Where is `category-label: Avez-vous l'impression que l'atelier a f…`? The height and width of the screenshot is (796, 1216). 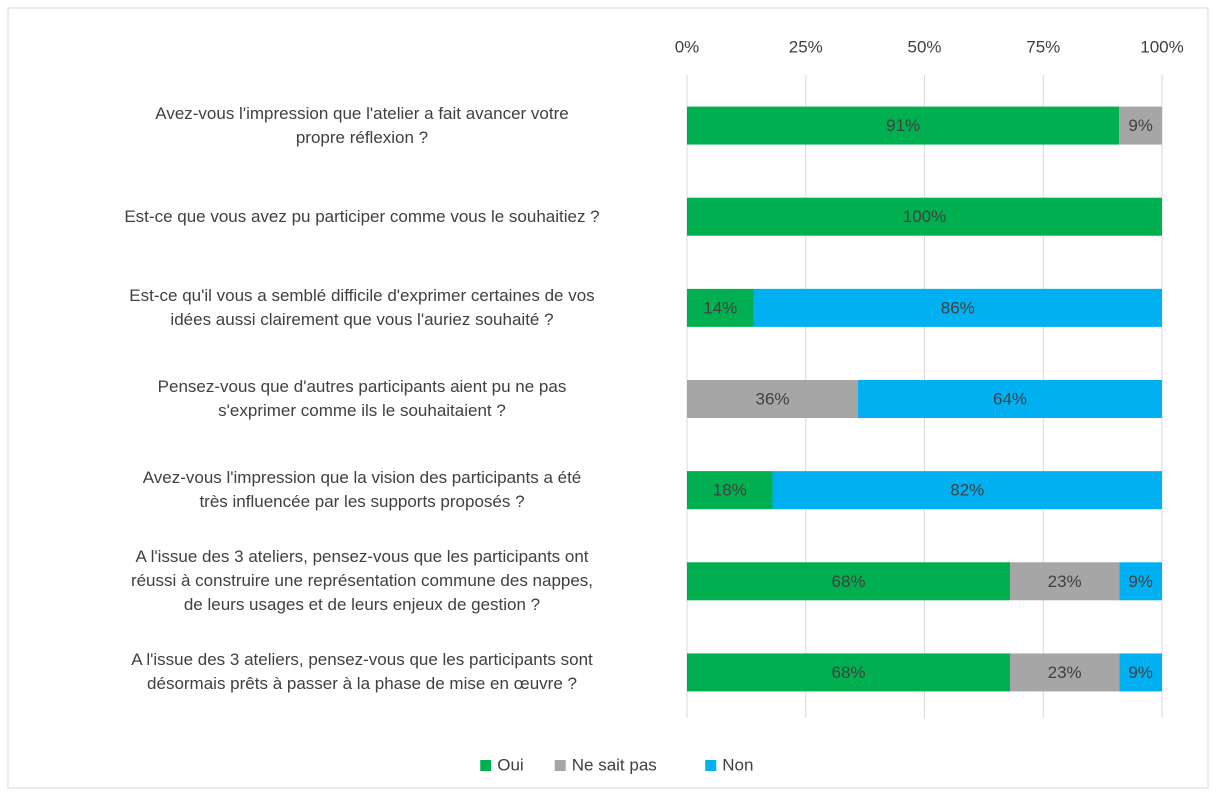 category-label: Avez-vous l'impression que l'atelier a f… is located at coordinates (362, 125).